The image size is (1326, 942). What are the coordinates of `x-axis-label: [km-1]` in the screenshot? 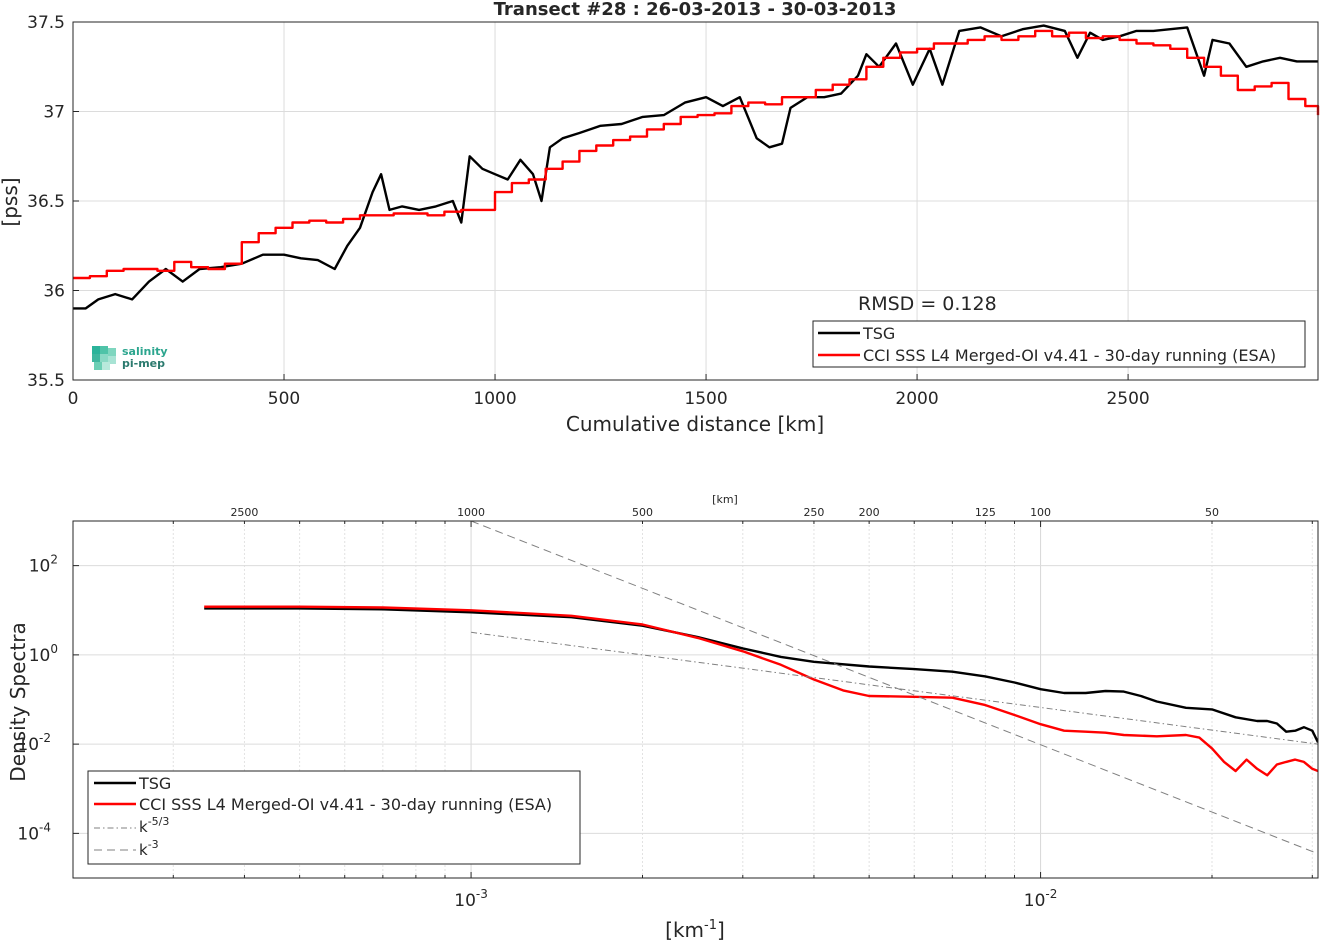 It's located at (695, 930).